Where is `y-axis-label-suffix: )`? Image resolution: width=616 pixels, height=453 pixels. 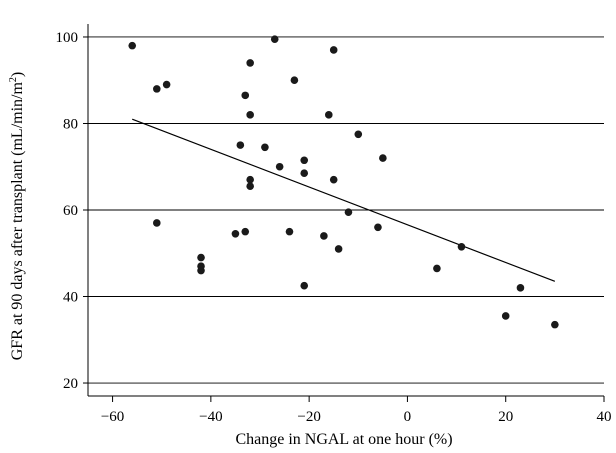 y-axis-label-suffix: ) is located at coordinates (17, 74).